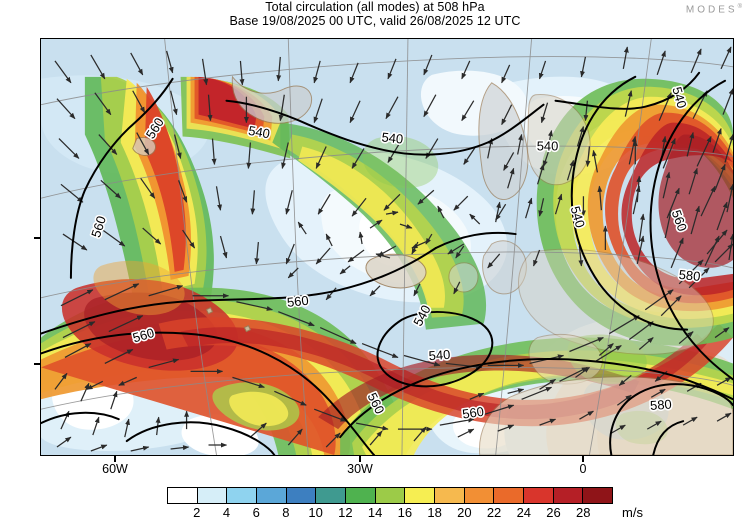  I want to click on colorbar: 2 4 6 8 10 12 14 16 18 20 22 24 26 28, so click(390, 503).